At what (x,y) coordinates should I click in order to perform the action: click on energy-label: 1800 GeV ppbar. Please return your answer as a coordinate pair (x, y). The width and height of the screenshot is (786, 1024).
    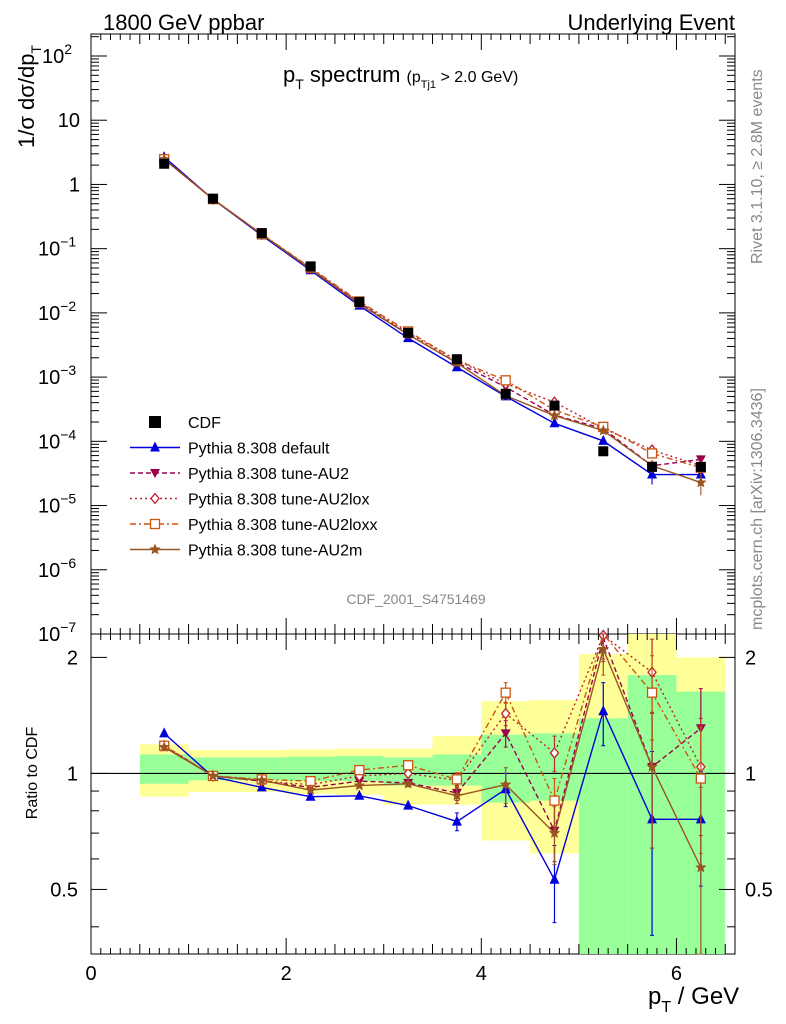
    Looking at the image, I should click on (183, 22).